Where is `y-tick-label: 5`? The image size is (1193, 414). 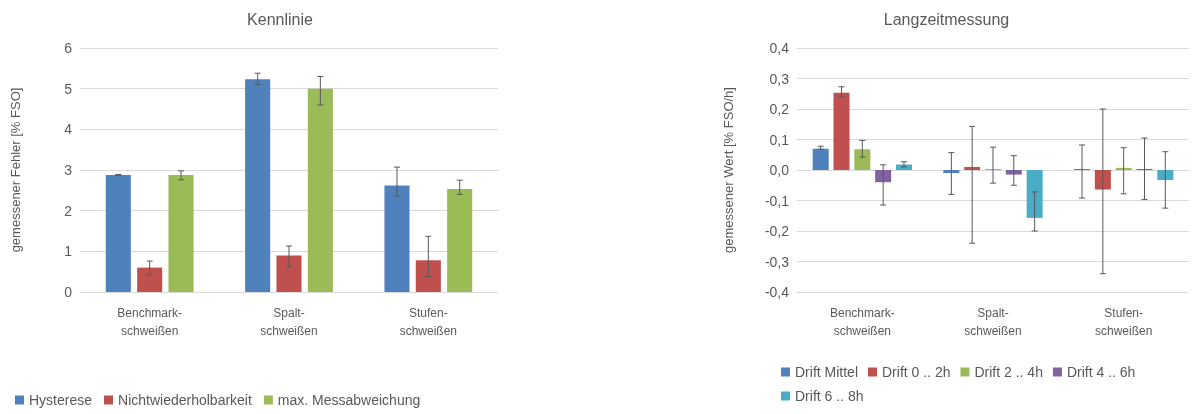 y-tick-label: 5 is located at coordinates (68, 88).